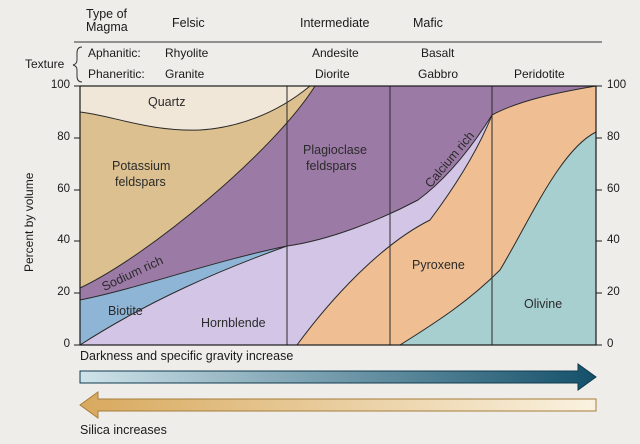 This screenshot has height=444, width=640. I want to click on aphanitic-label: Aphanitic:, so click(114, 53).